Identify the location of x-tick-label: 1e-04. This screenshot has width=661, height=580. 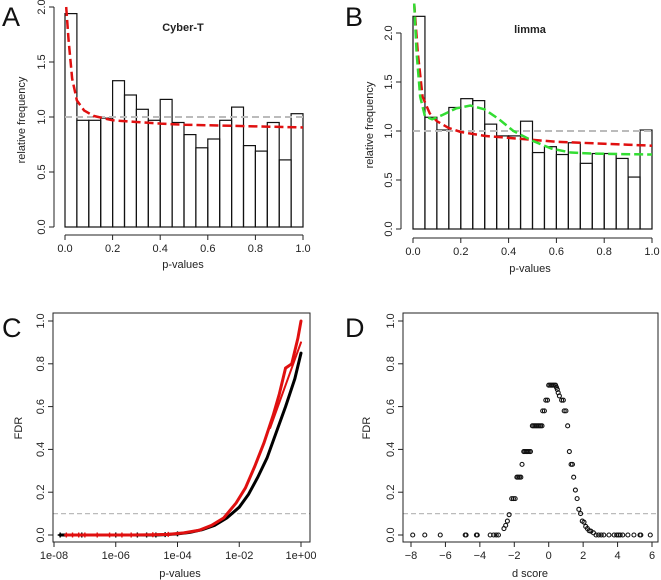
(177, 556).